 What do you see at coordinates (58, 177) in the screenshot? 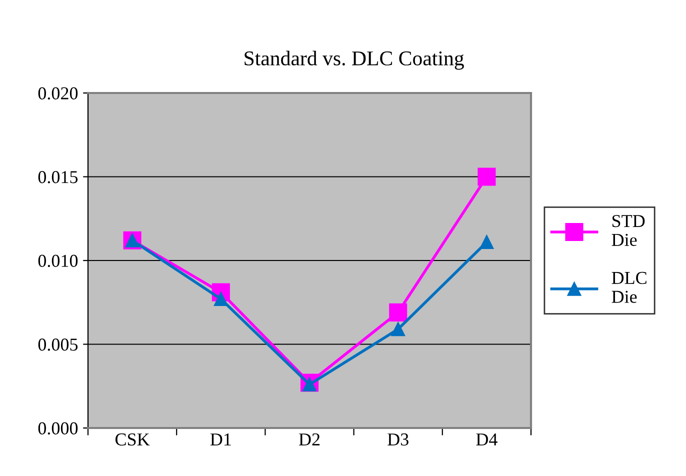
I see `y-tick-label: 0.015` at bounding box center [58, 177].